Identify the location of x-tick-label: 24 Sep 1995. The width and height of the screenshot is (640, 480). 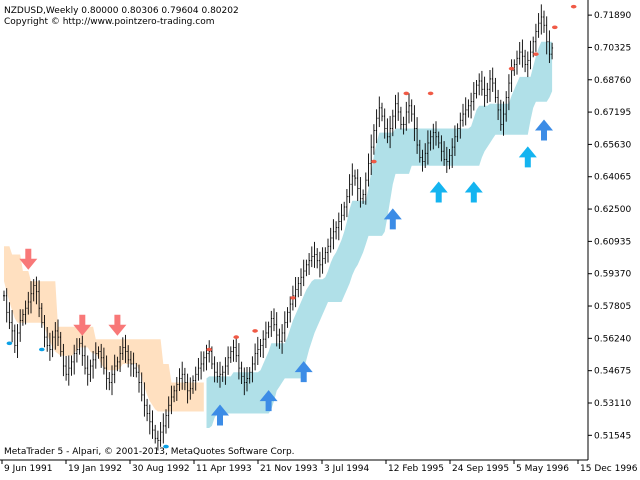
(480, 469).